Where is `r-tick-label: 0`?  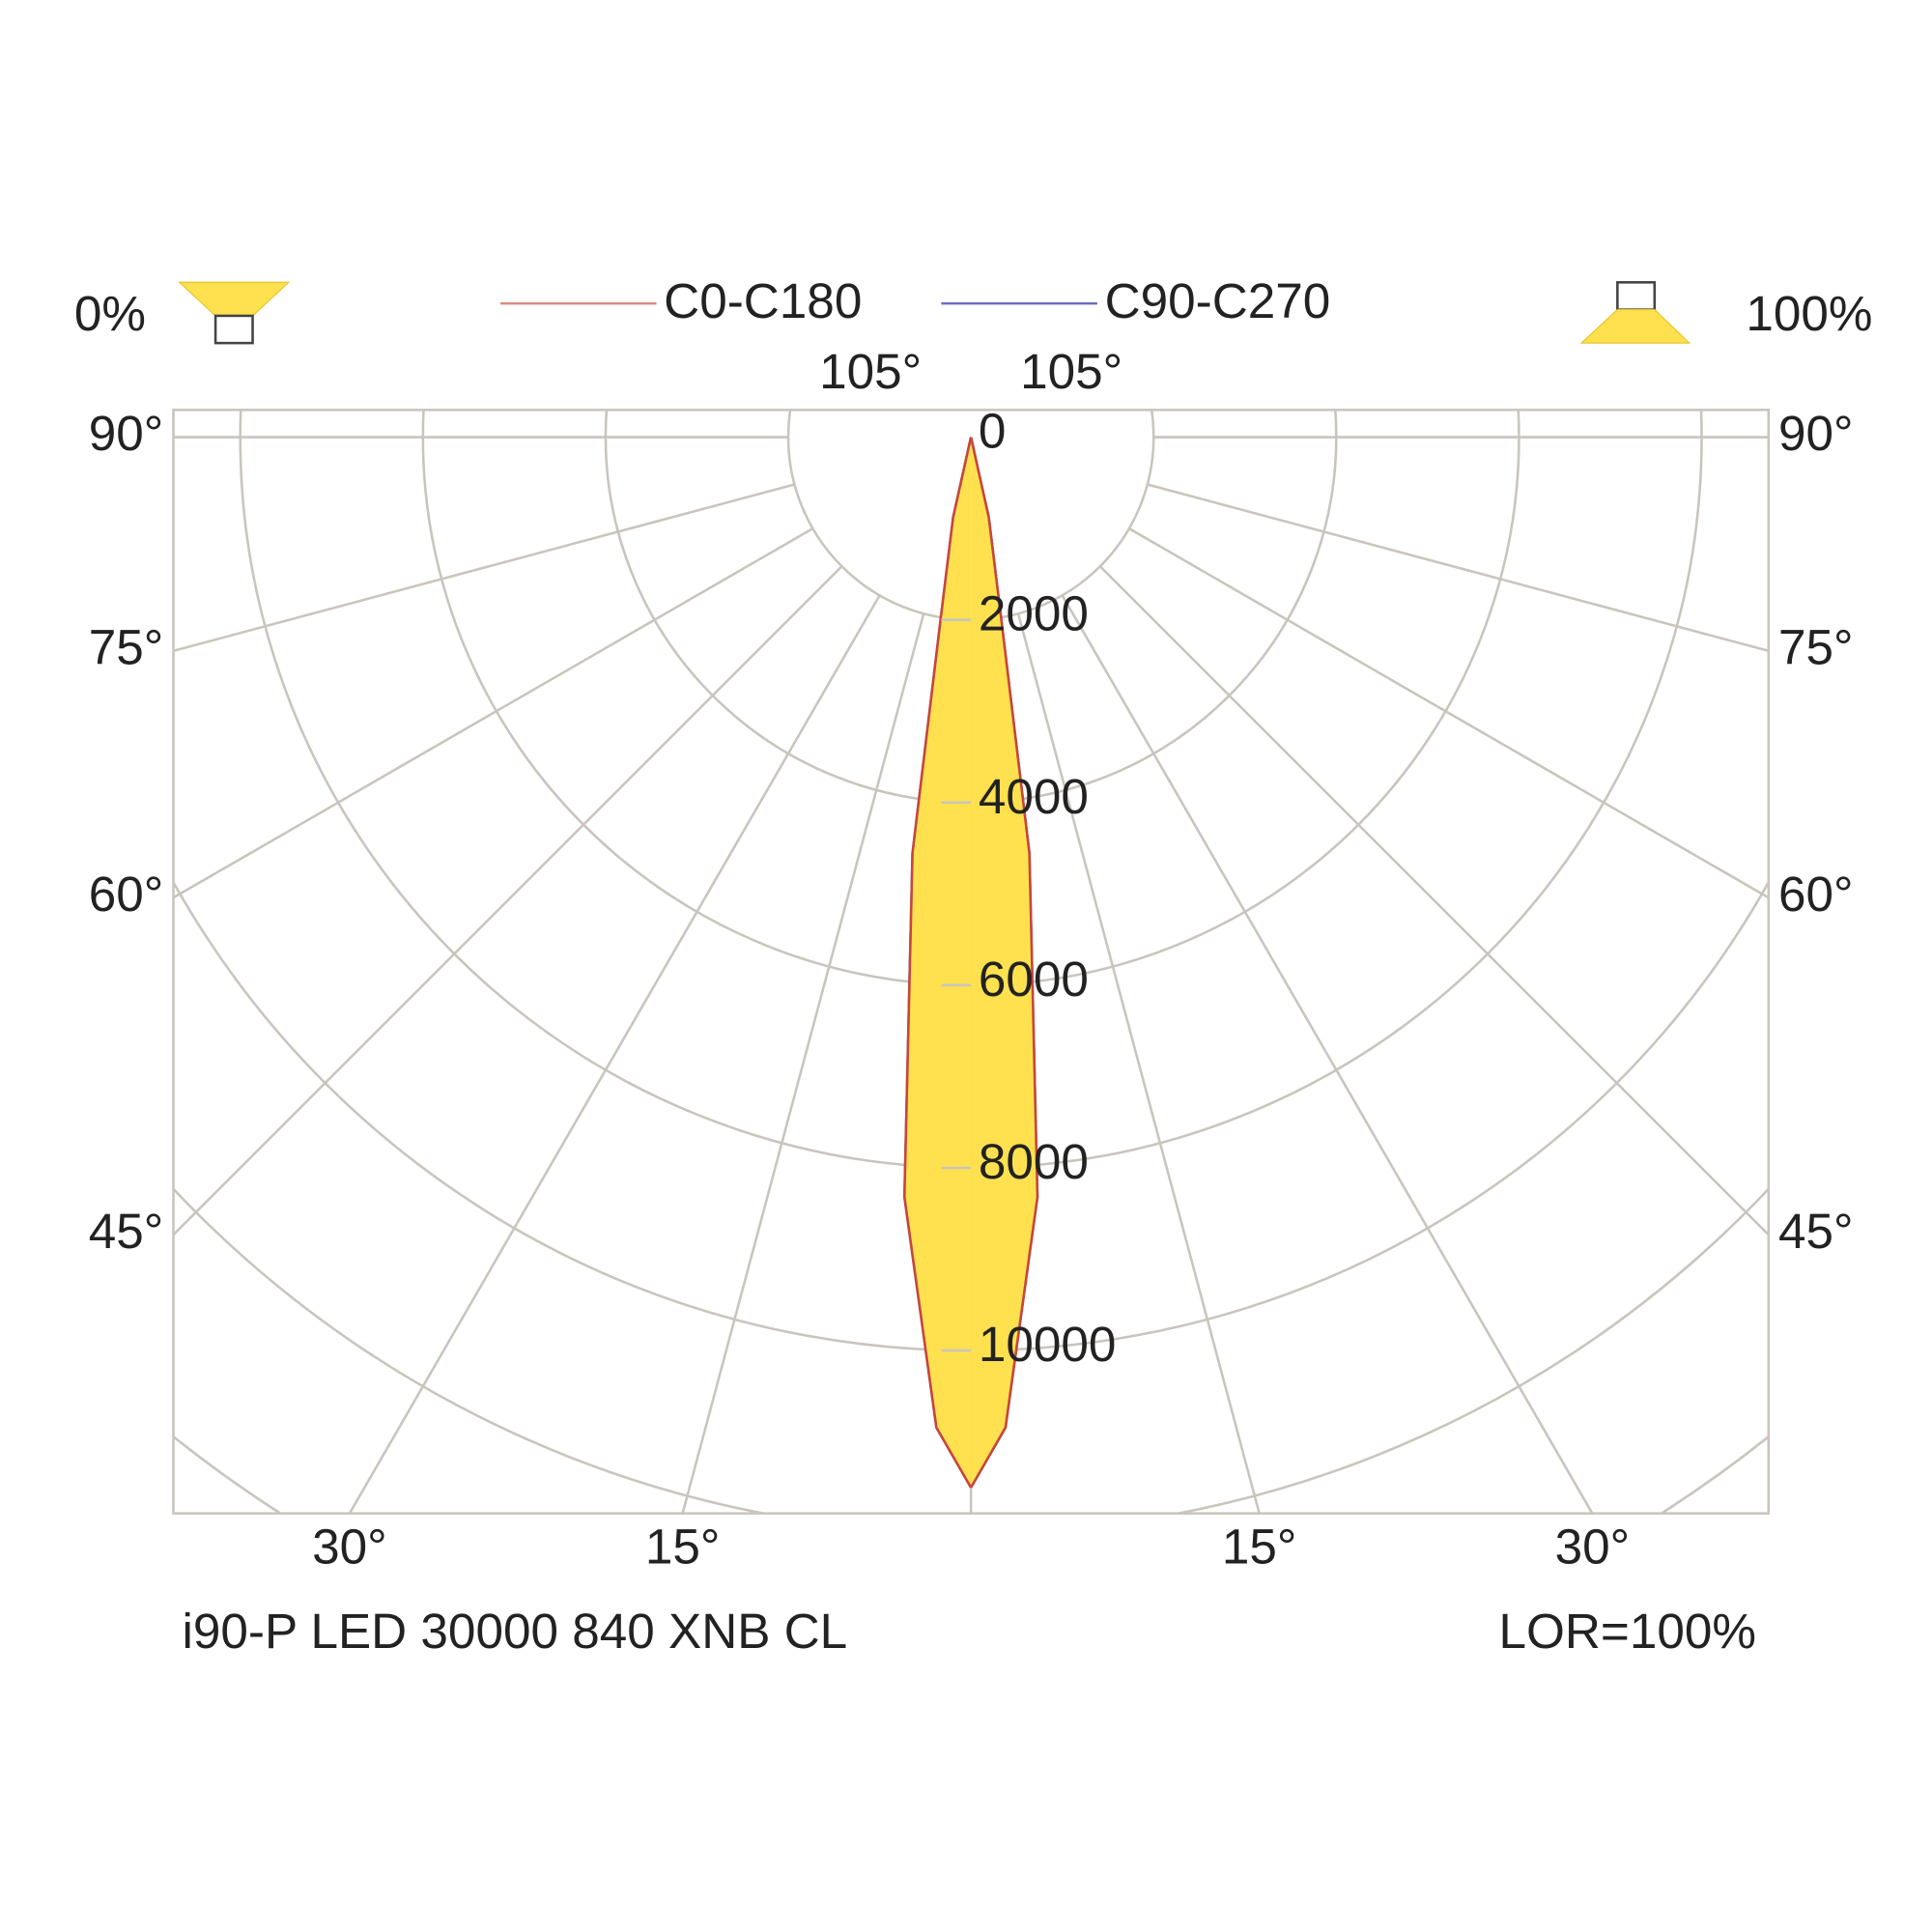
r-tick-label: 0 is located at coordinates (993, 431).